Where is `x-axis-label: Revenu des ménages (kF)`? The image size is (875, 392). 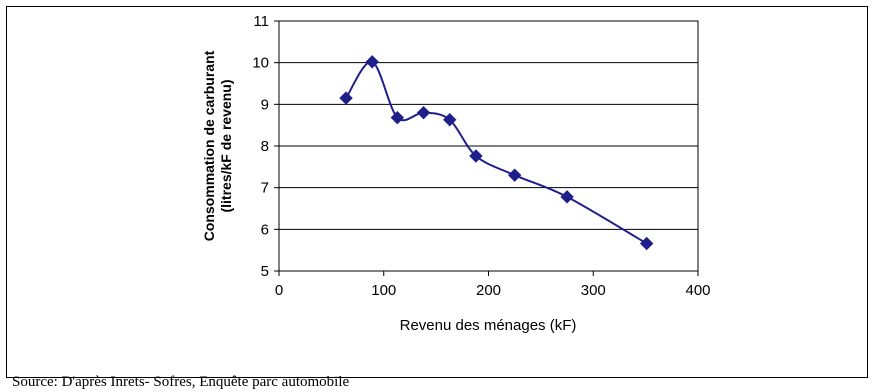 x-axis-label: Revenu des ménages (kF) is located at coordinates (488, 325).